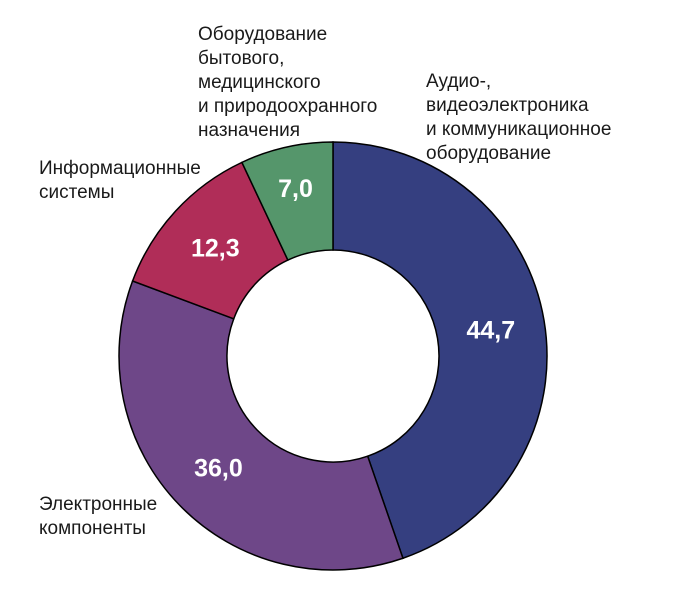 The image size is (679, 594). What do you see at coordinates (490, 330) in the screenshot?
I see `value-label-audio-video: 44,7` at bounding box center [490, 330].